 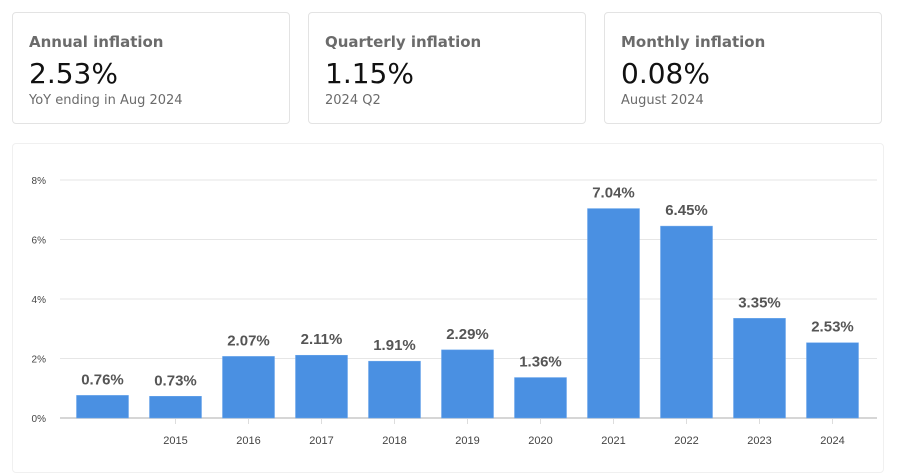 I want to click on x-tick-label: 2019, so click(x=467, y=441).